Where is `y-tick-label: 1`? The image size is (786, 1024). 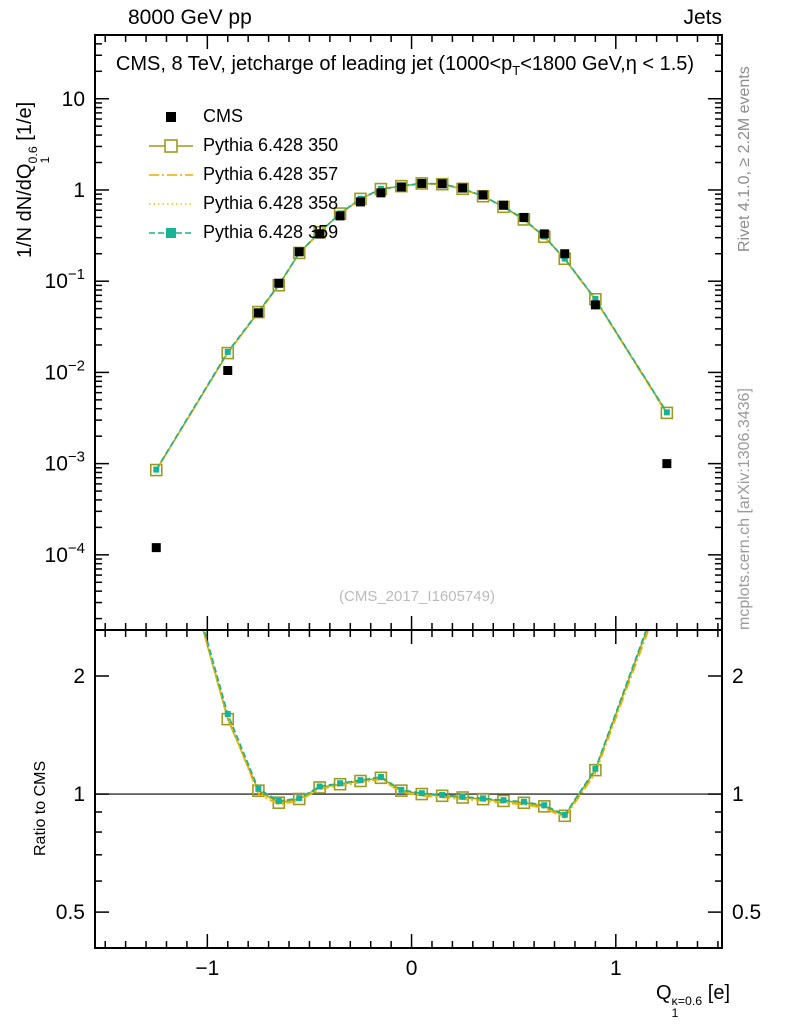
y-tick-label: 1 is located at coordinates (79, 190).